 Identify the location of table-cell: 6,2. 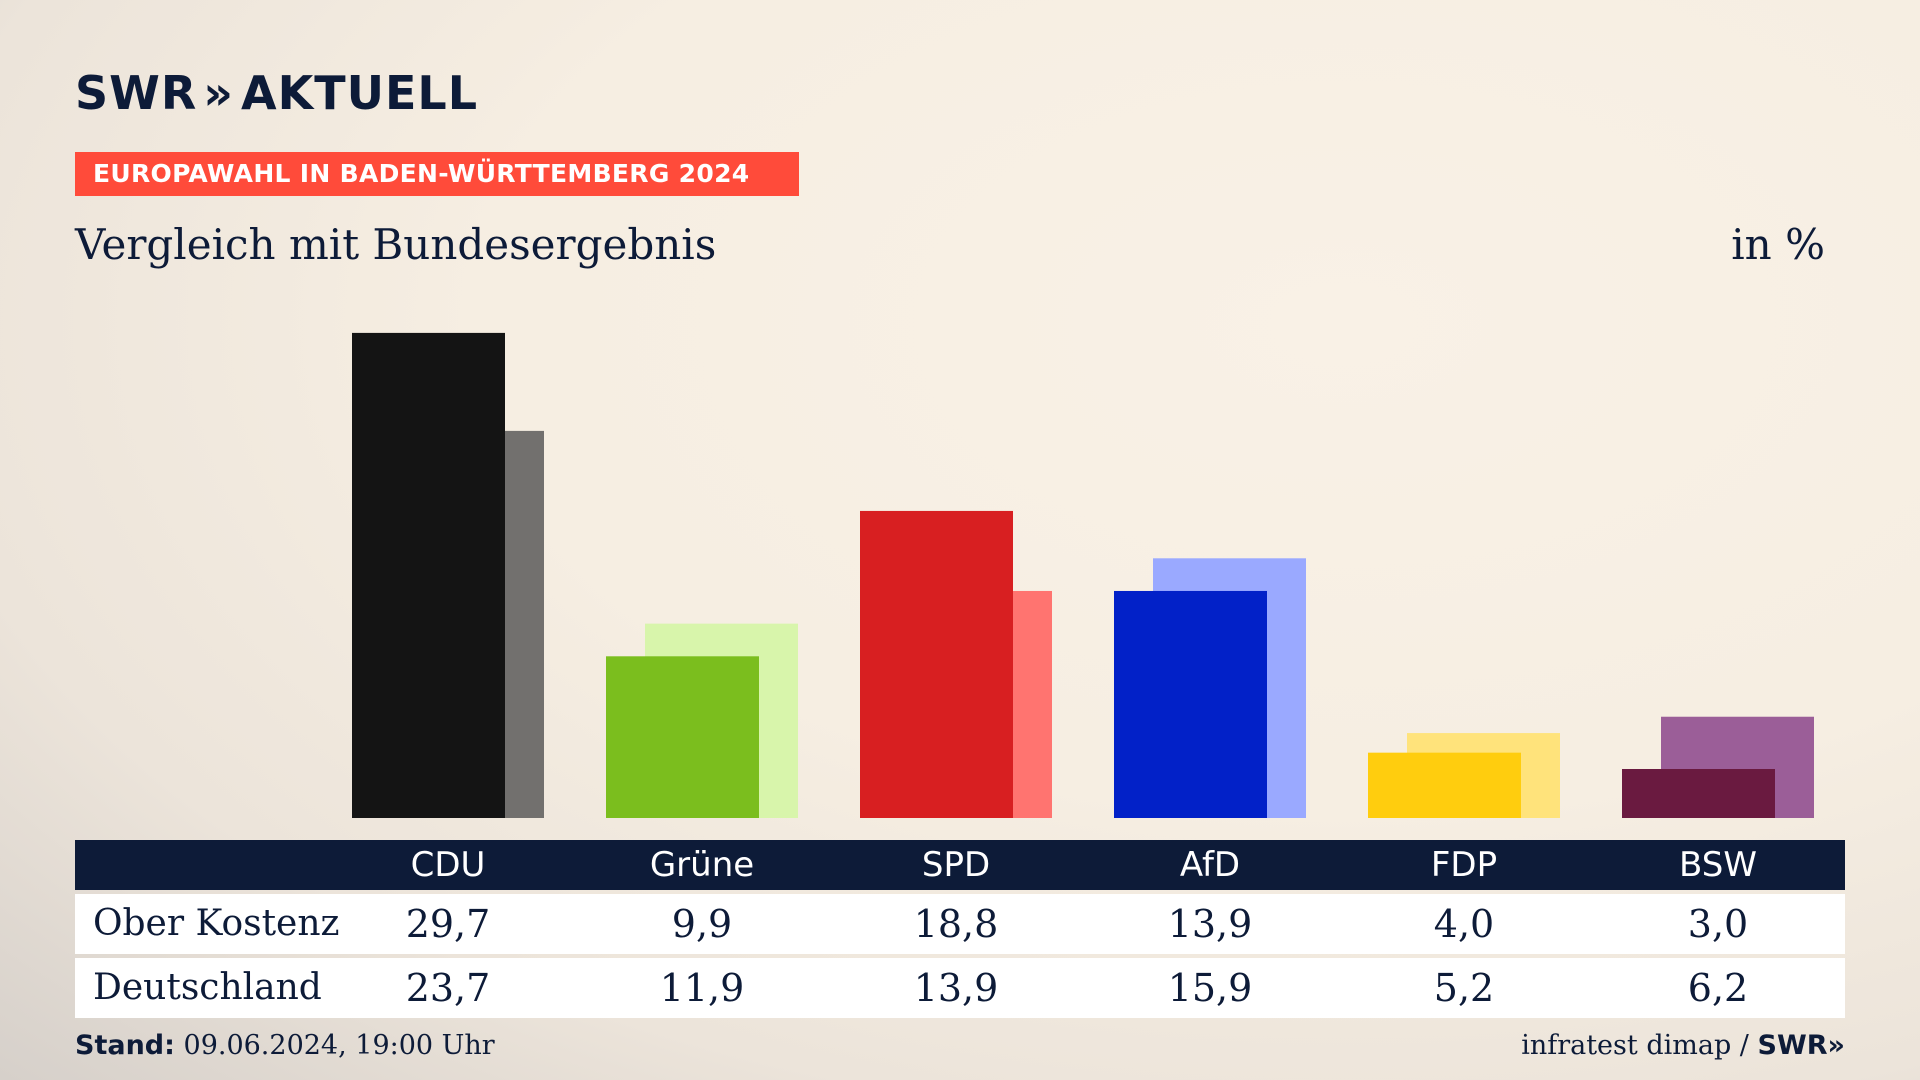
(1718, 988).